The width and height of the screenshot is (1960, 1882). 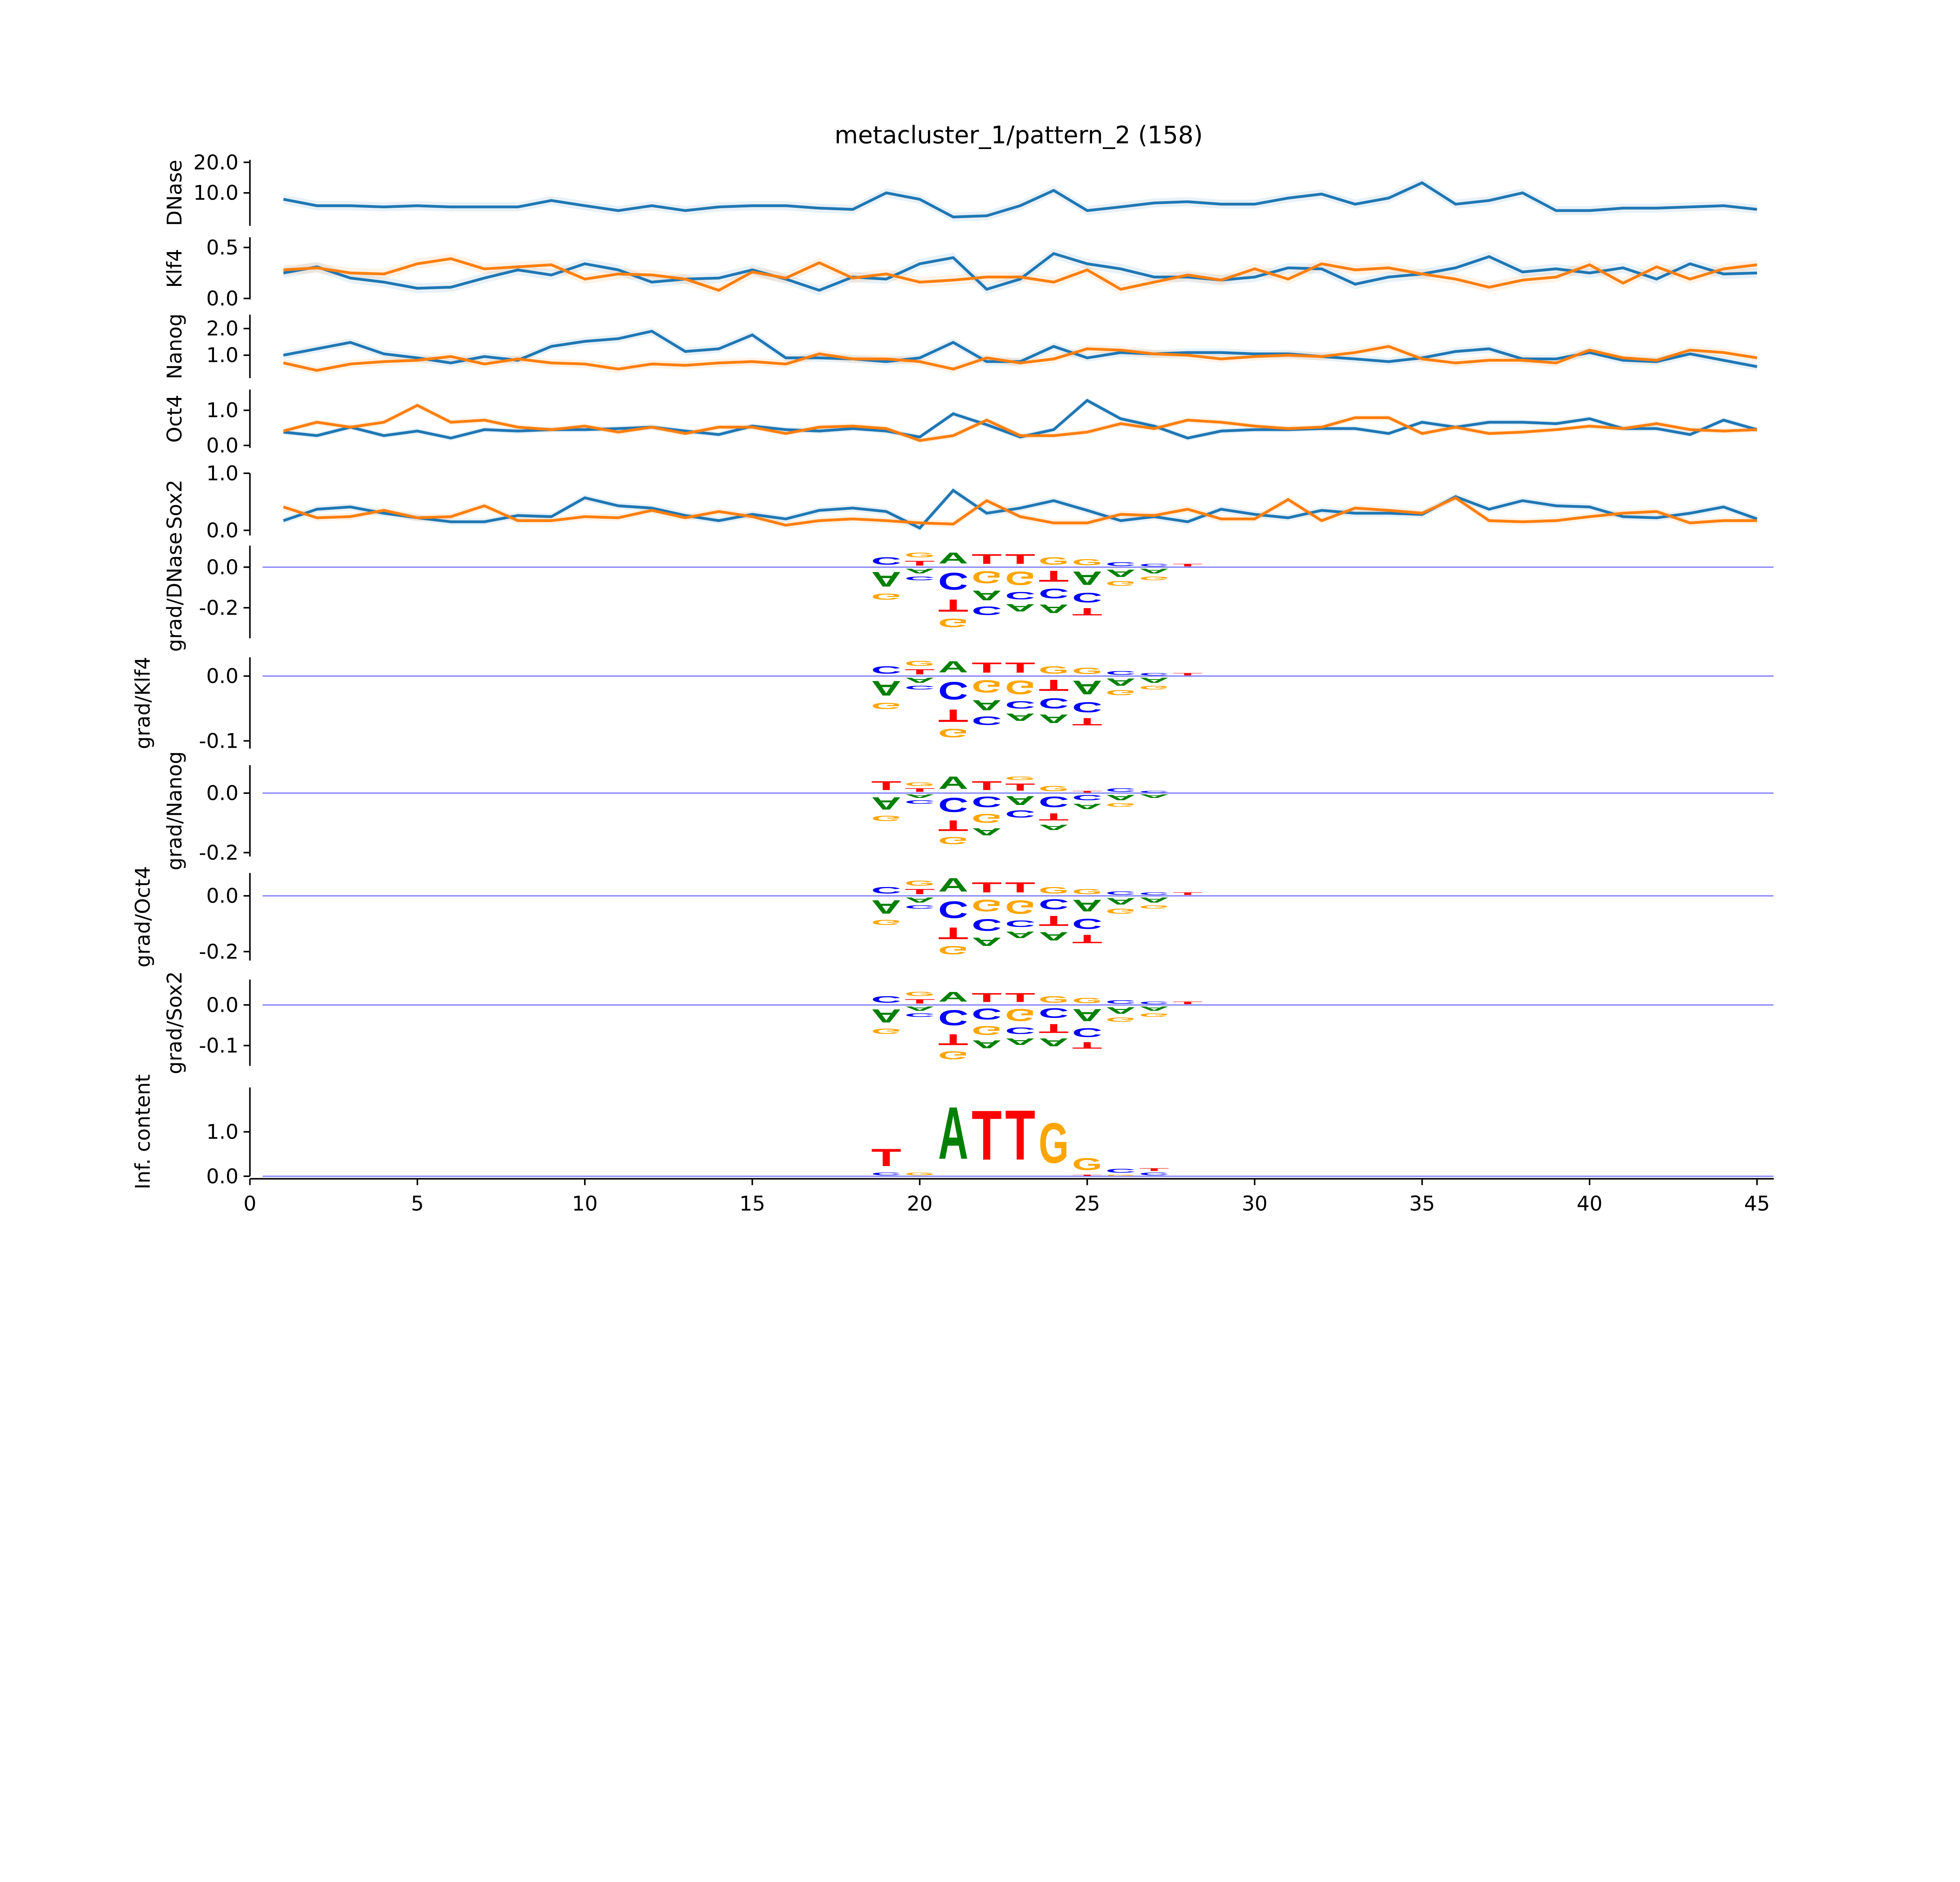 What do you see at coordinates (961, 423) in the screenshot?
I see `panel-oct4: 0.0 1.0 Oct4` at bounding box center [961, 423].